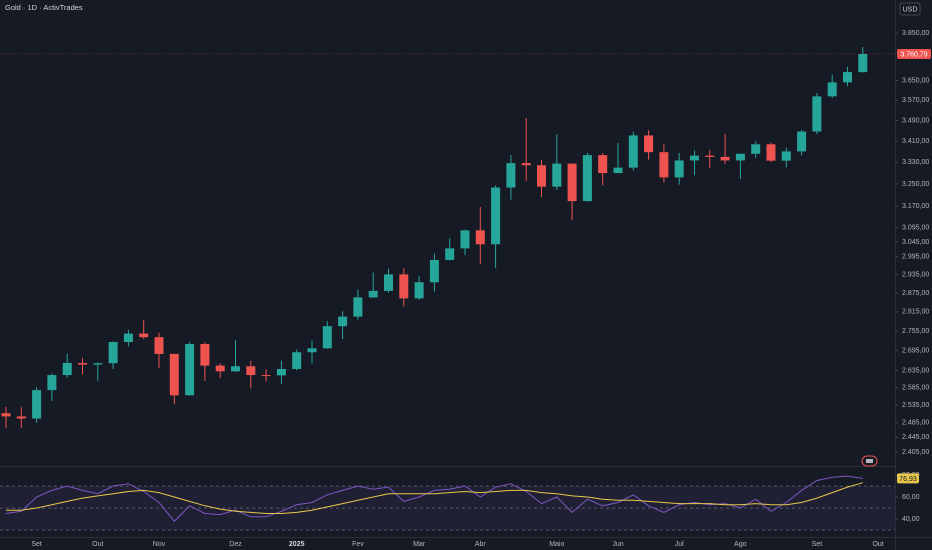 This screenshot has height=550, width=932. What do you see at coordinates (36, 544) in the screenshot?
I see `x-tick-label: Set` at bounding box center [36, 544].